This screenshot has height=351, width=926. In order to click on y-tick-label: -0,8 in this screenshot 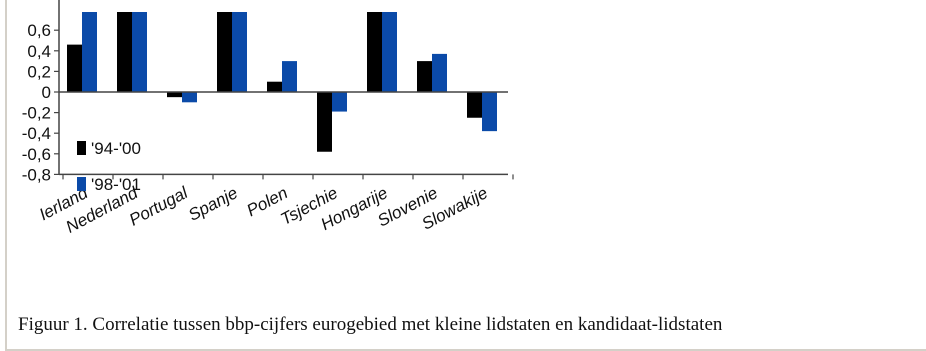, I will do `click(36, 174)`.